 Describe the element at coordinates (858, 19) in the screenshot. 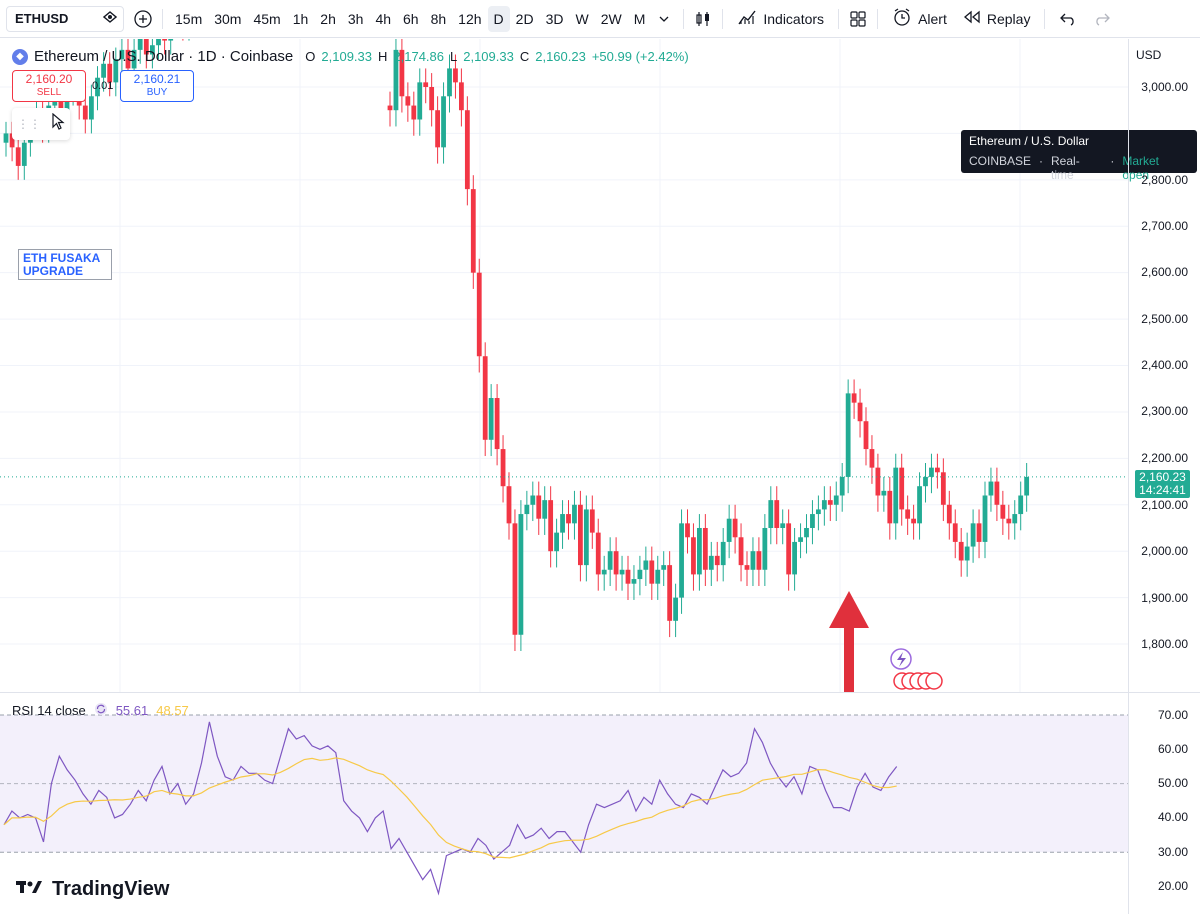

I see `layouts-grid-icon` at that location.